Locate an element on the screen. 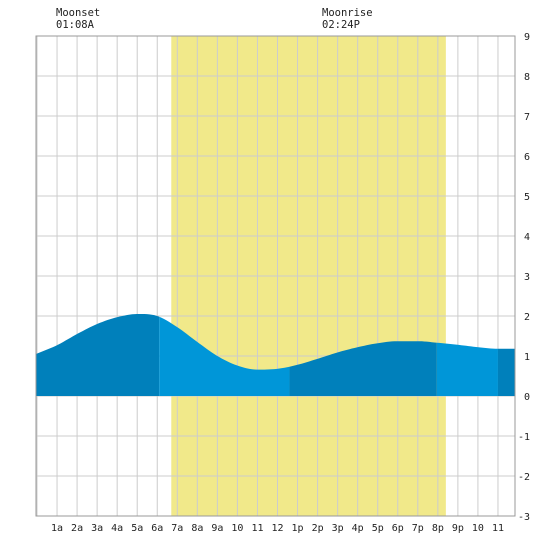 The image size is (550, 550). x-tick-label: 7p is located at coordinates (418, 528).